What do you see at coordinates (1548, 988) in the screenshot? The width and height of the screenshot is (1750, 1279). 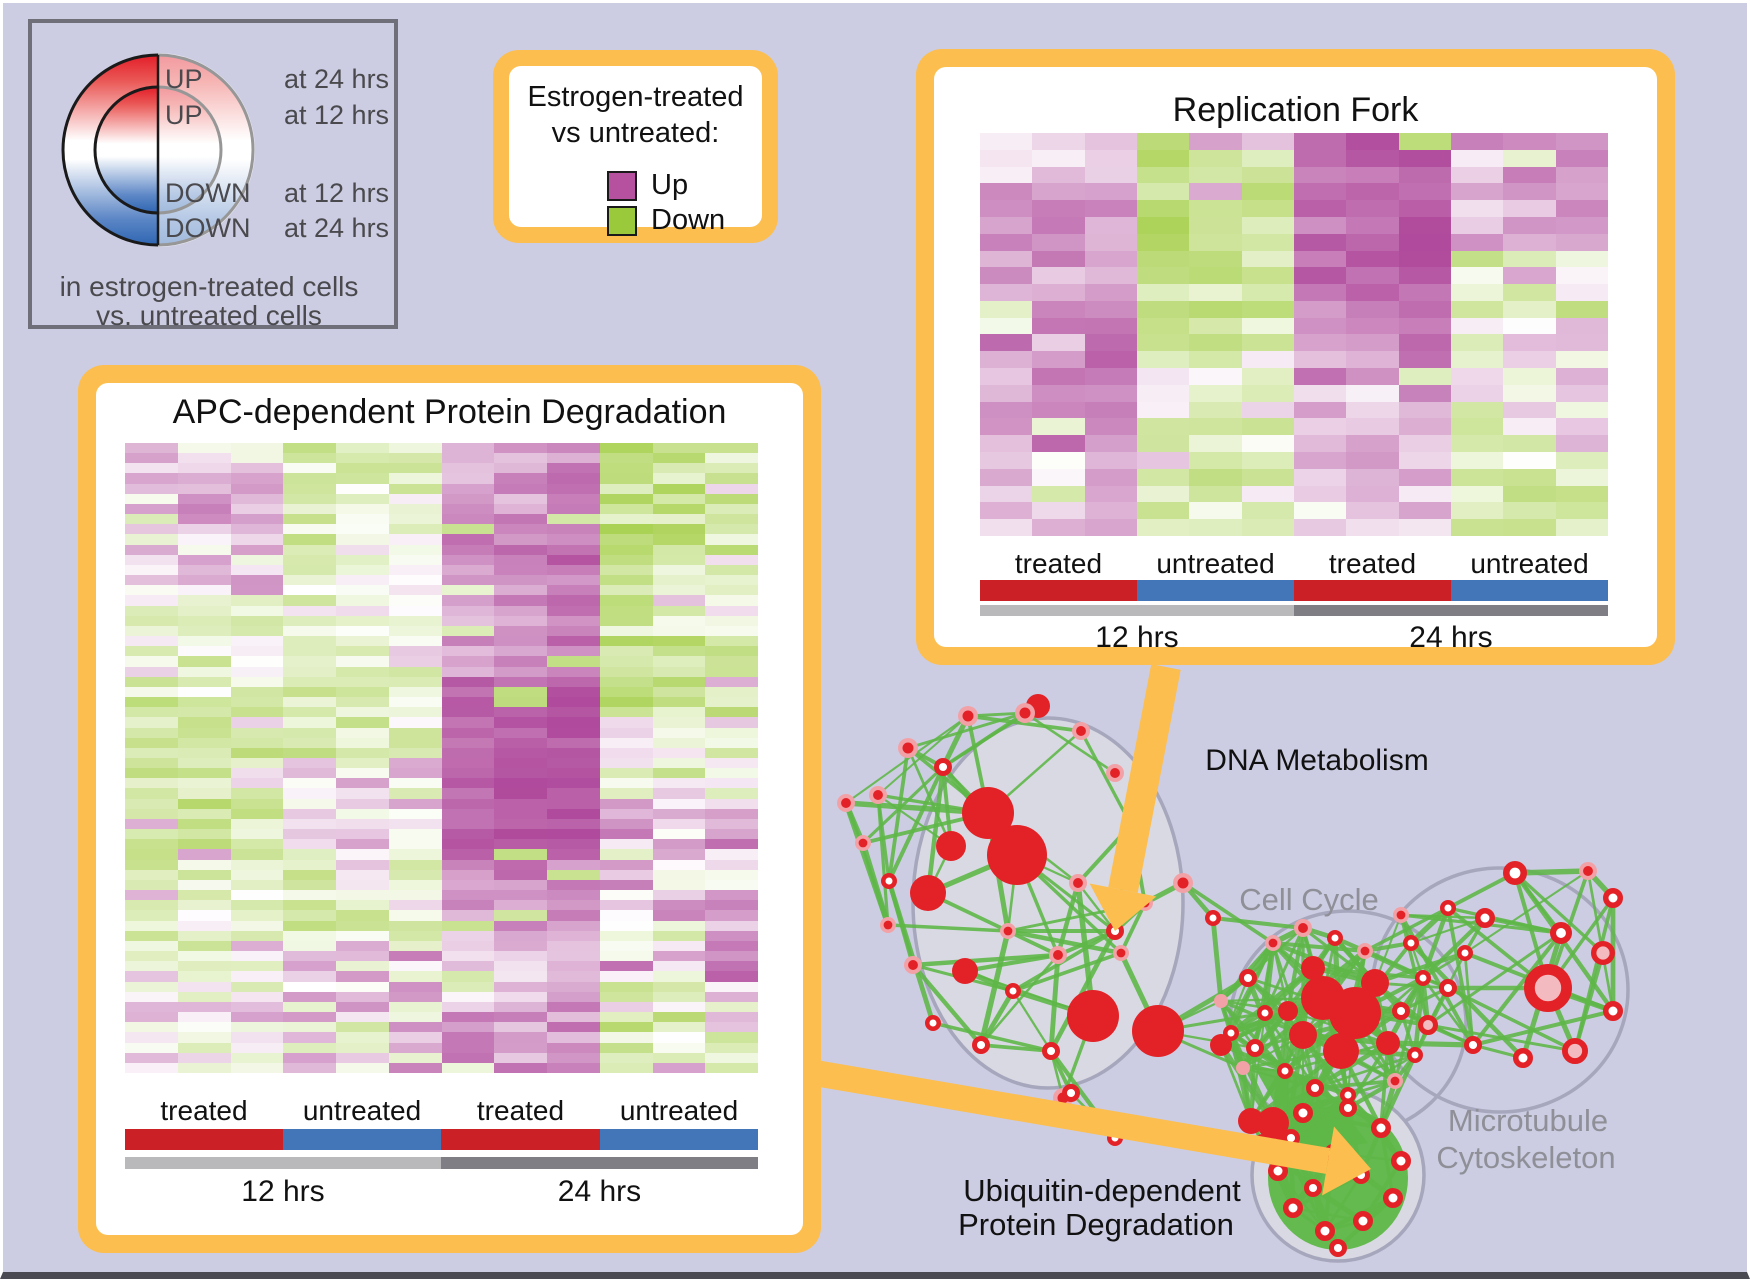 I see `gene-node-pink-ring` at bounding box center [1548, 988].